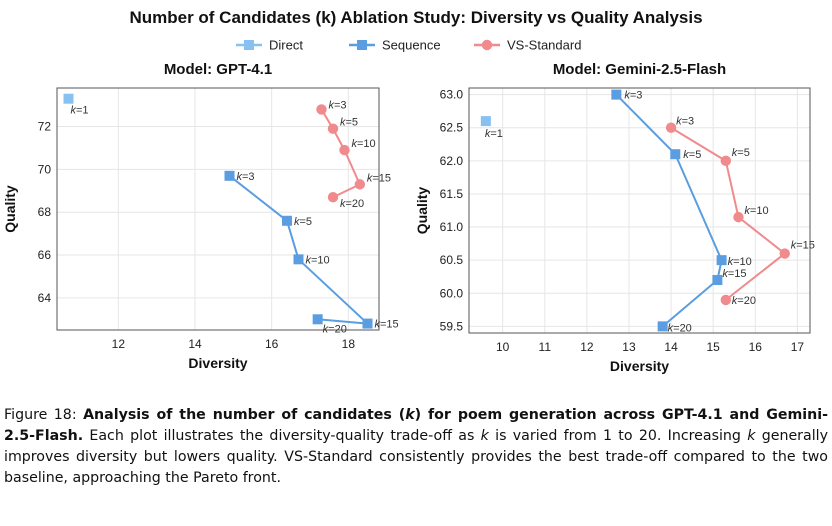 The width and height of the screenshot is (832, 526). What do you see at coordinates (362, 45) in the screenshot?
I see `legend-marker-sequence` at bounding box center [362, 45].